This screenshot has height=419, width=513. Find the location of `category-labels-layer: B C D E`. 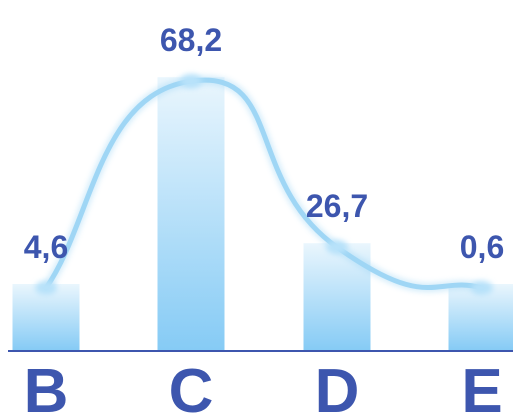

category-labels-layer: B C D E is located at coordinates (263, 388).